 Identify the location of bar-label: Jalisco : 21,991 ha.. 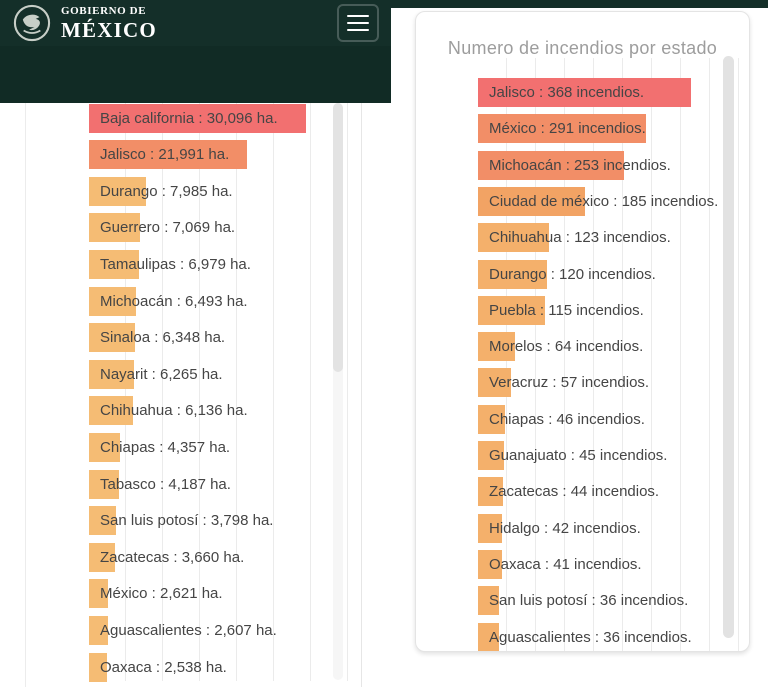
(165, 155).